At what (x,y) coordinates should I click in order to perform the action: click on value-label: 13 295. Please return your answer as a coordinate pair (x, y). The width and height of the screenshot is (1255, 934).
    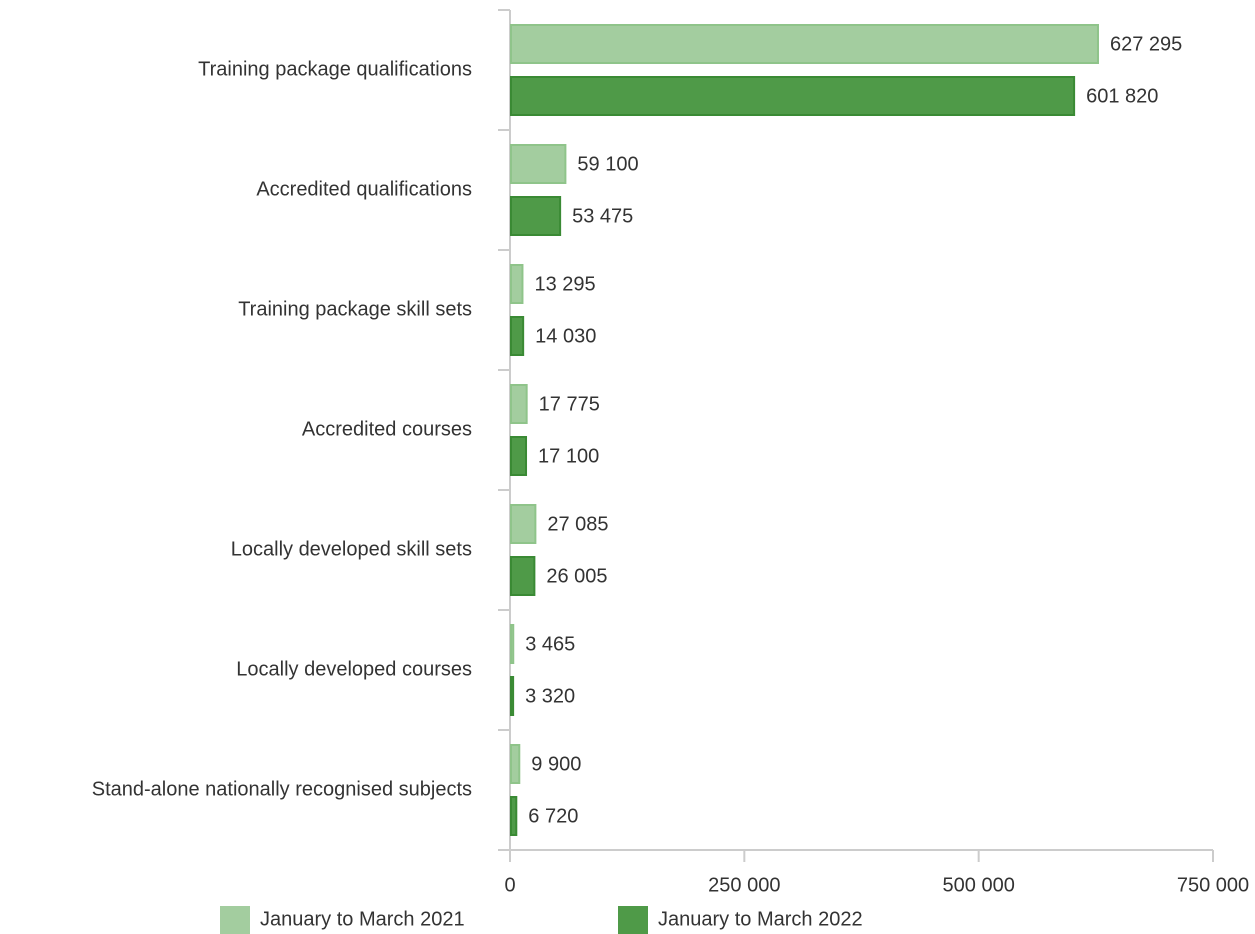
    Looking at the image, I should click on (564, 284).